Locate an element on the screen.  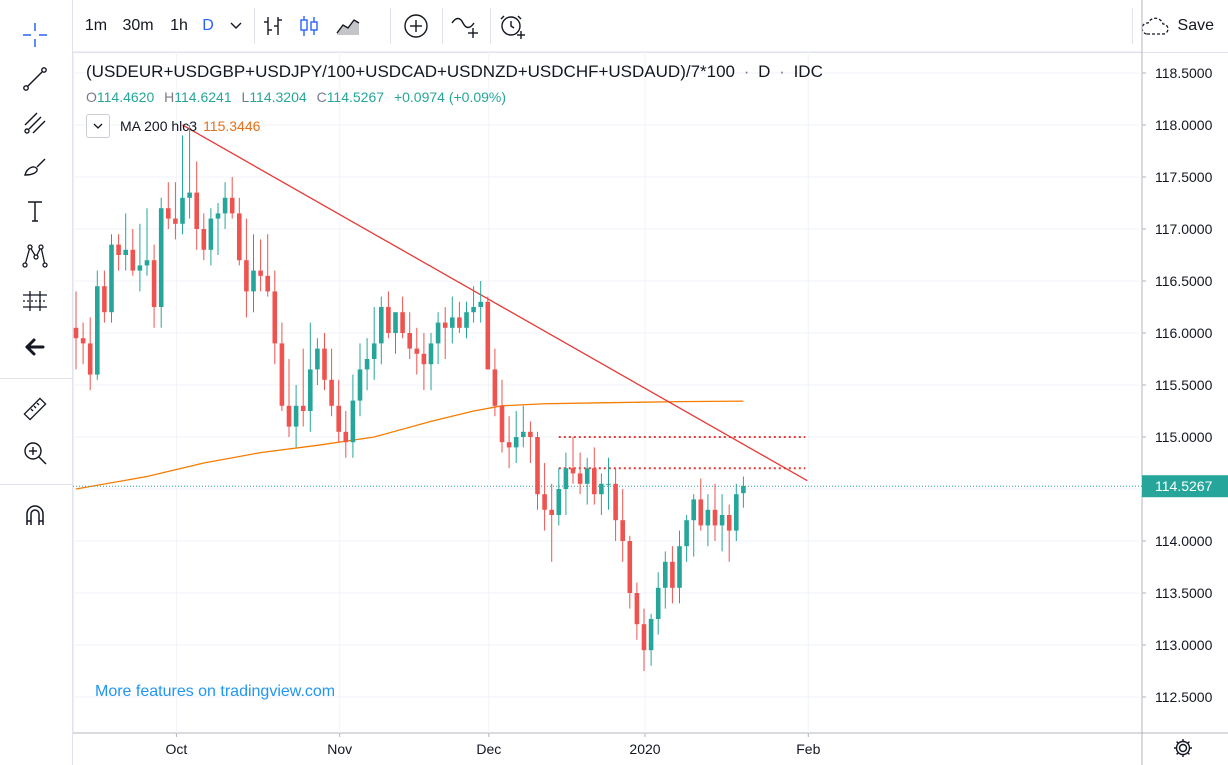
magnet-icon is located at coordinates (35, 515).